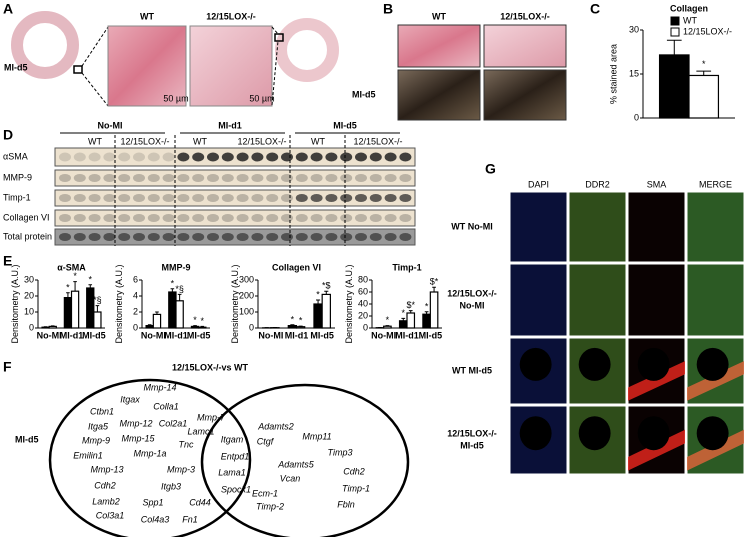 Image resolution: width=750 pixels, height=537 pixels. Describe the element at coordinates (439, 16) in the screenshot. I see `column-label: WT` at that location.